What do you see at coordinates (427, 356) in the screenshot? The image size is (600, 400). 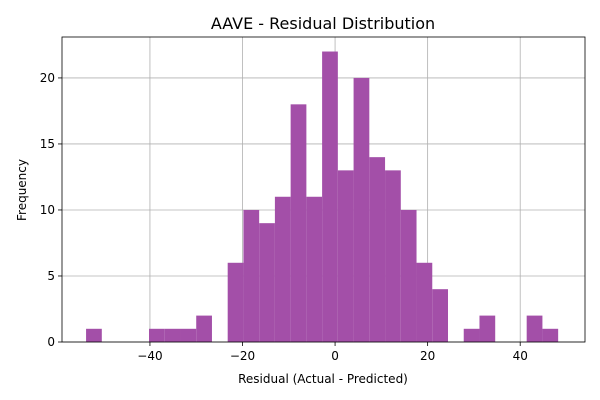 I see `x-tick-label: 20` at bounding box center [427, 356].